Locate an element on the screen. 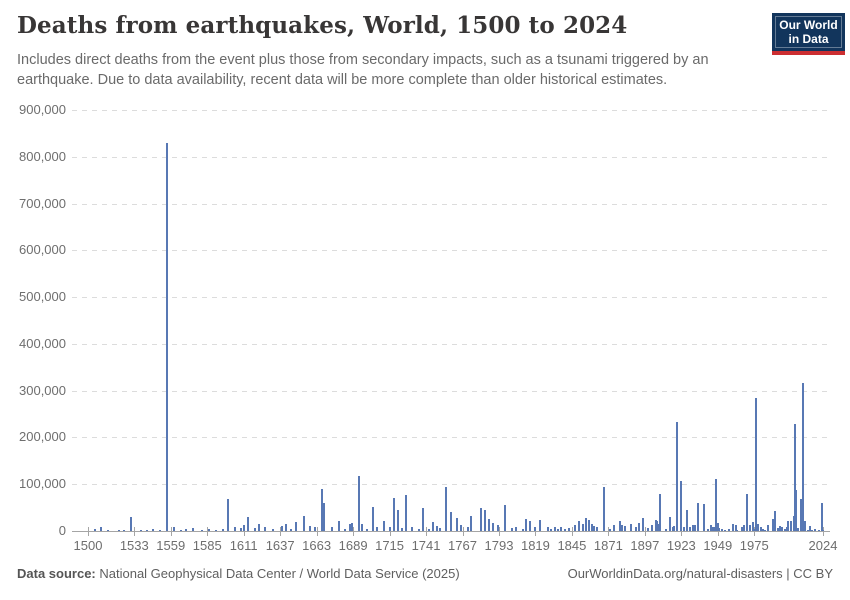 This screenshot has height=600, width=850. bar-1907 is located at coordinates (658, 527).